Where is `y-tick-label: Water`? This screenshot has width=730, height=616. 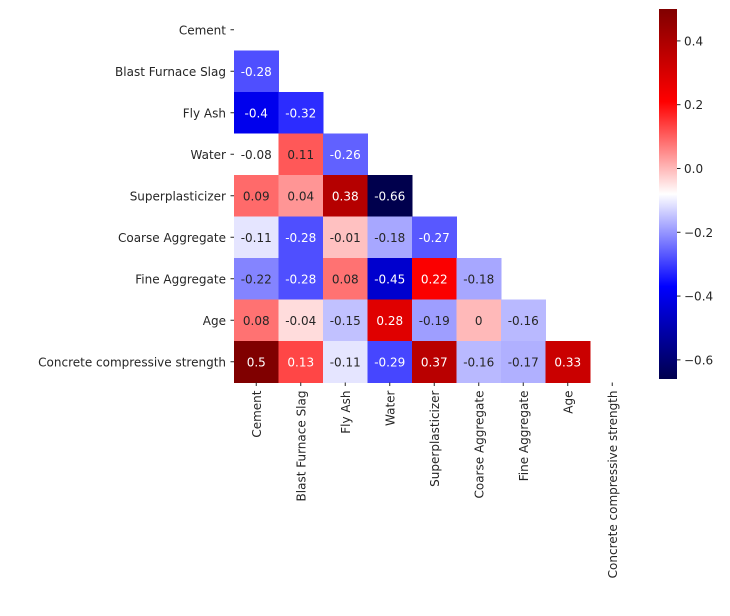
y-tick-label: Water is located at coordinates (209, 155).